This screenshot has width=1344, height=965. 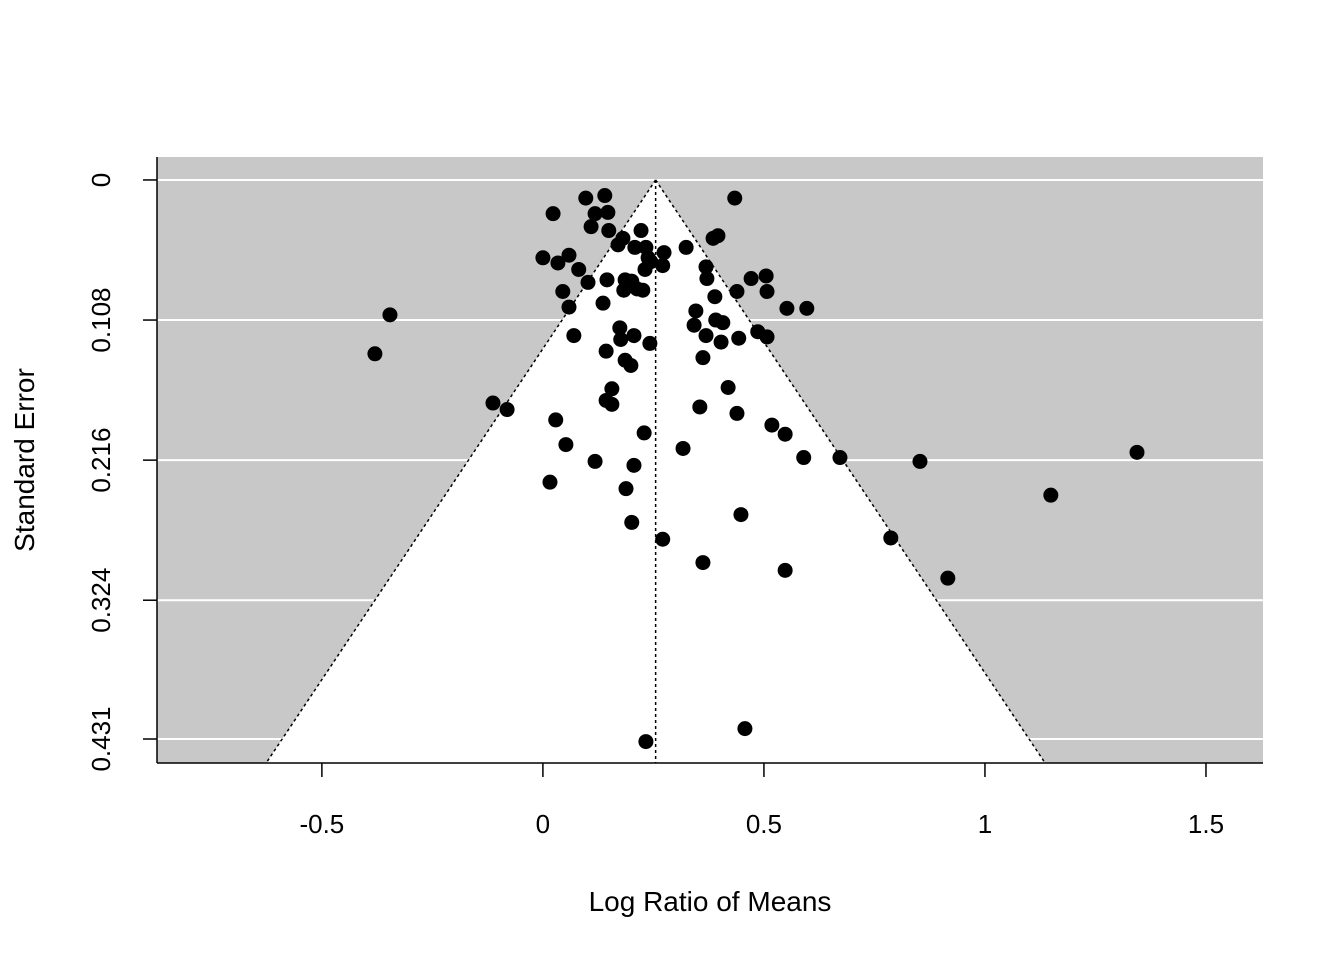 What do you see at coordinates (764, 824) in the screenshot?
I see `x-tick-label: 0.5` at bounding box center [764, 824].